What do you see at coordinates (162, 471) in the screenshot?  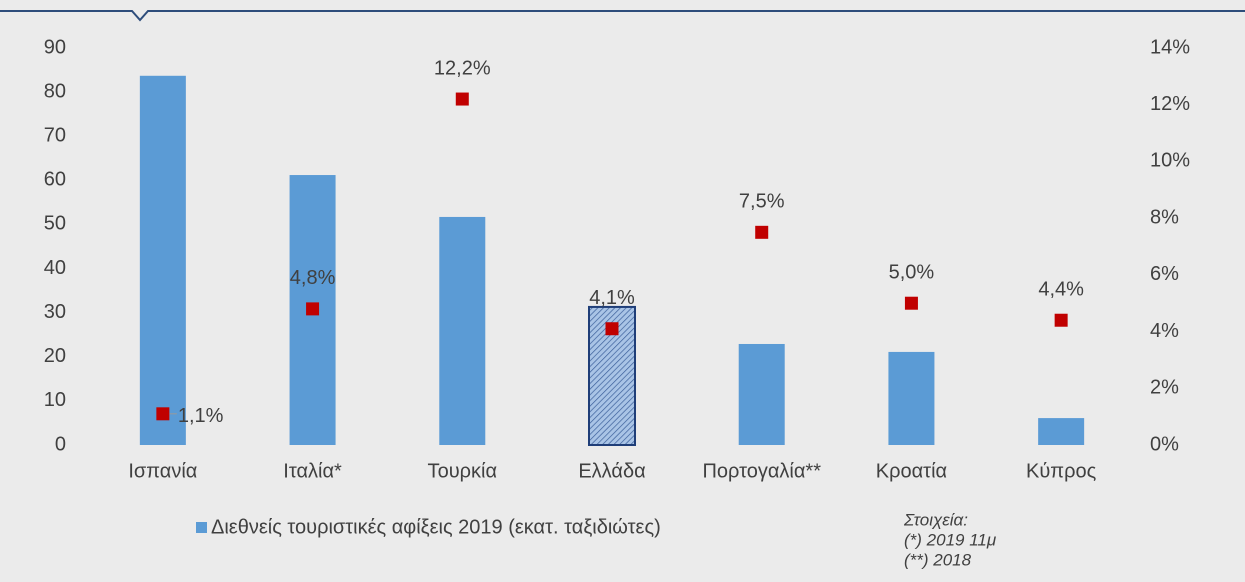 I see `x-tick-label: Ισπανία` at bounding box center [162, 471].